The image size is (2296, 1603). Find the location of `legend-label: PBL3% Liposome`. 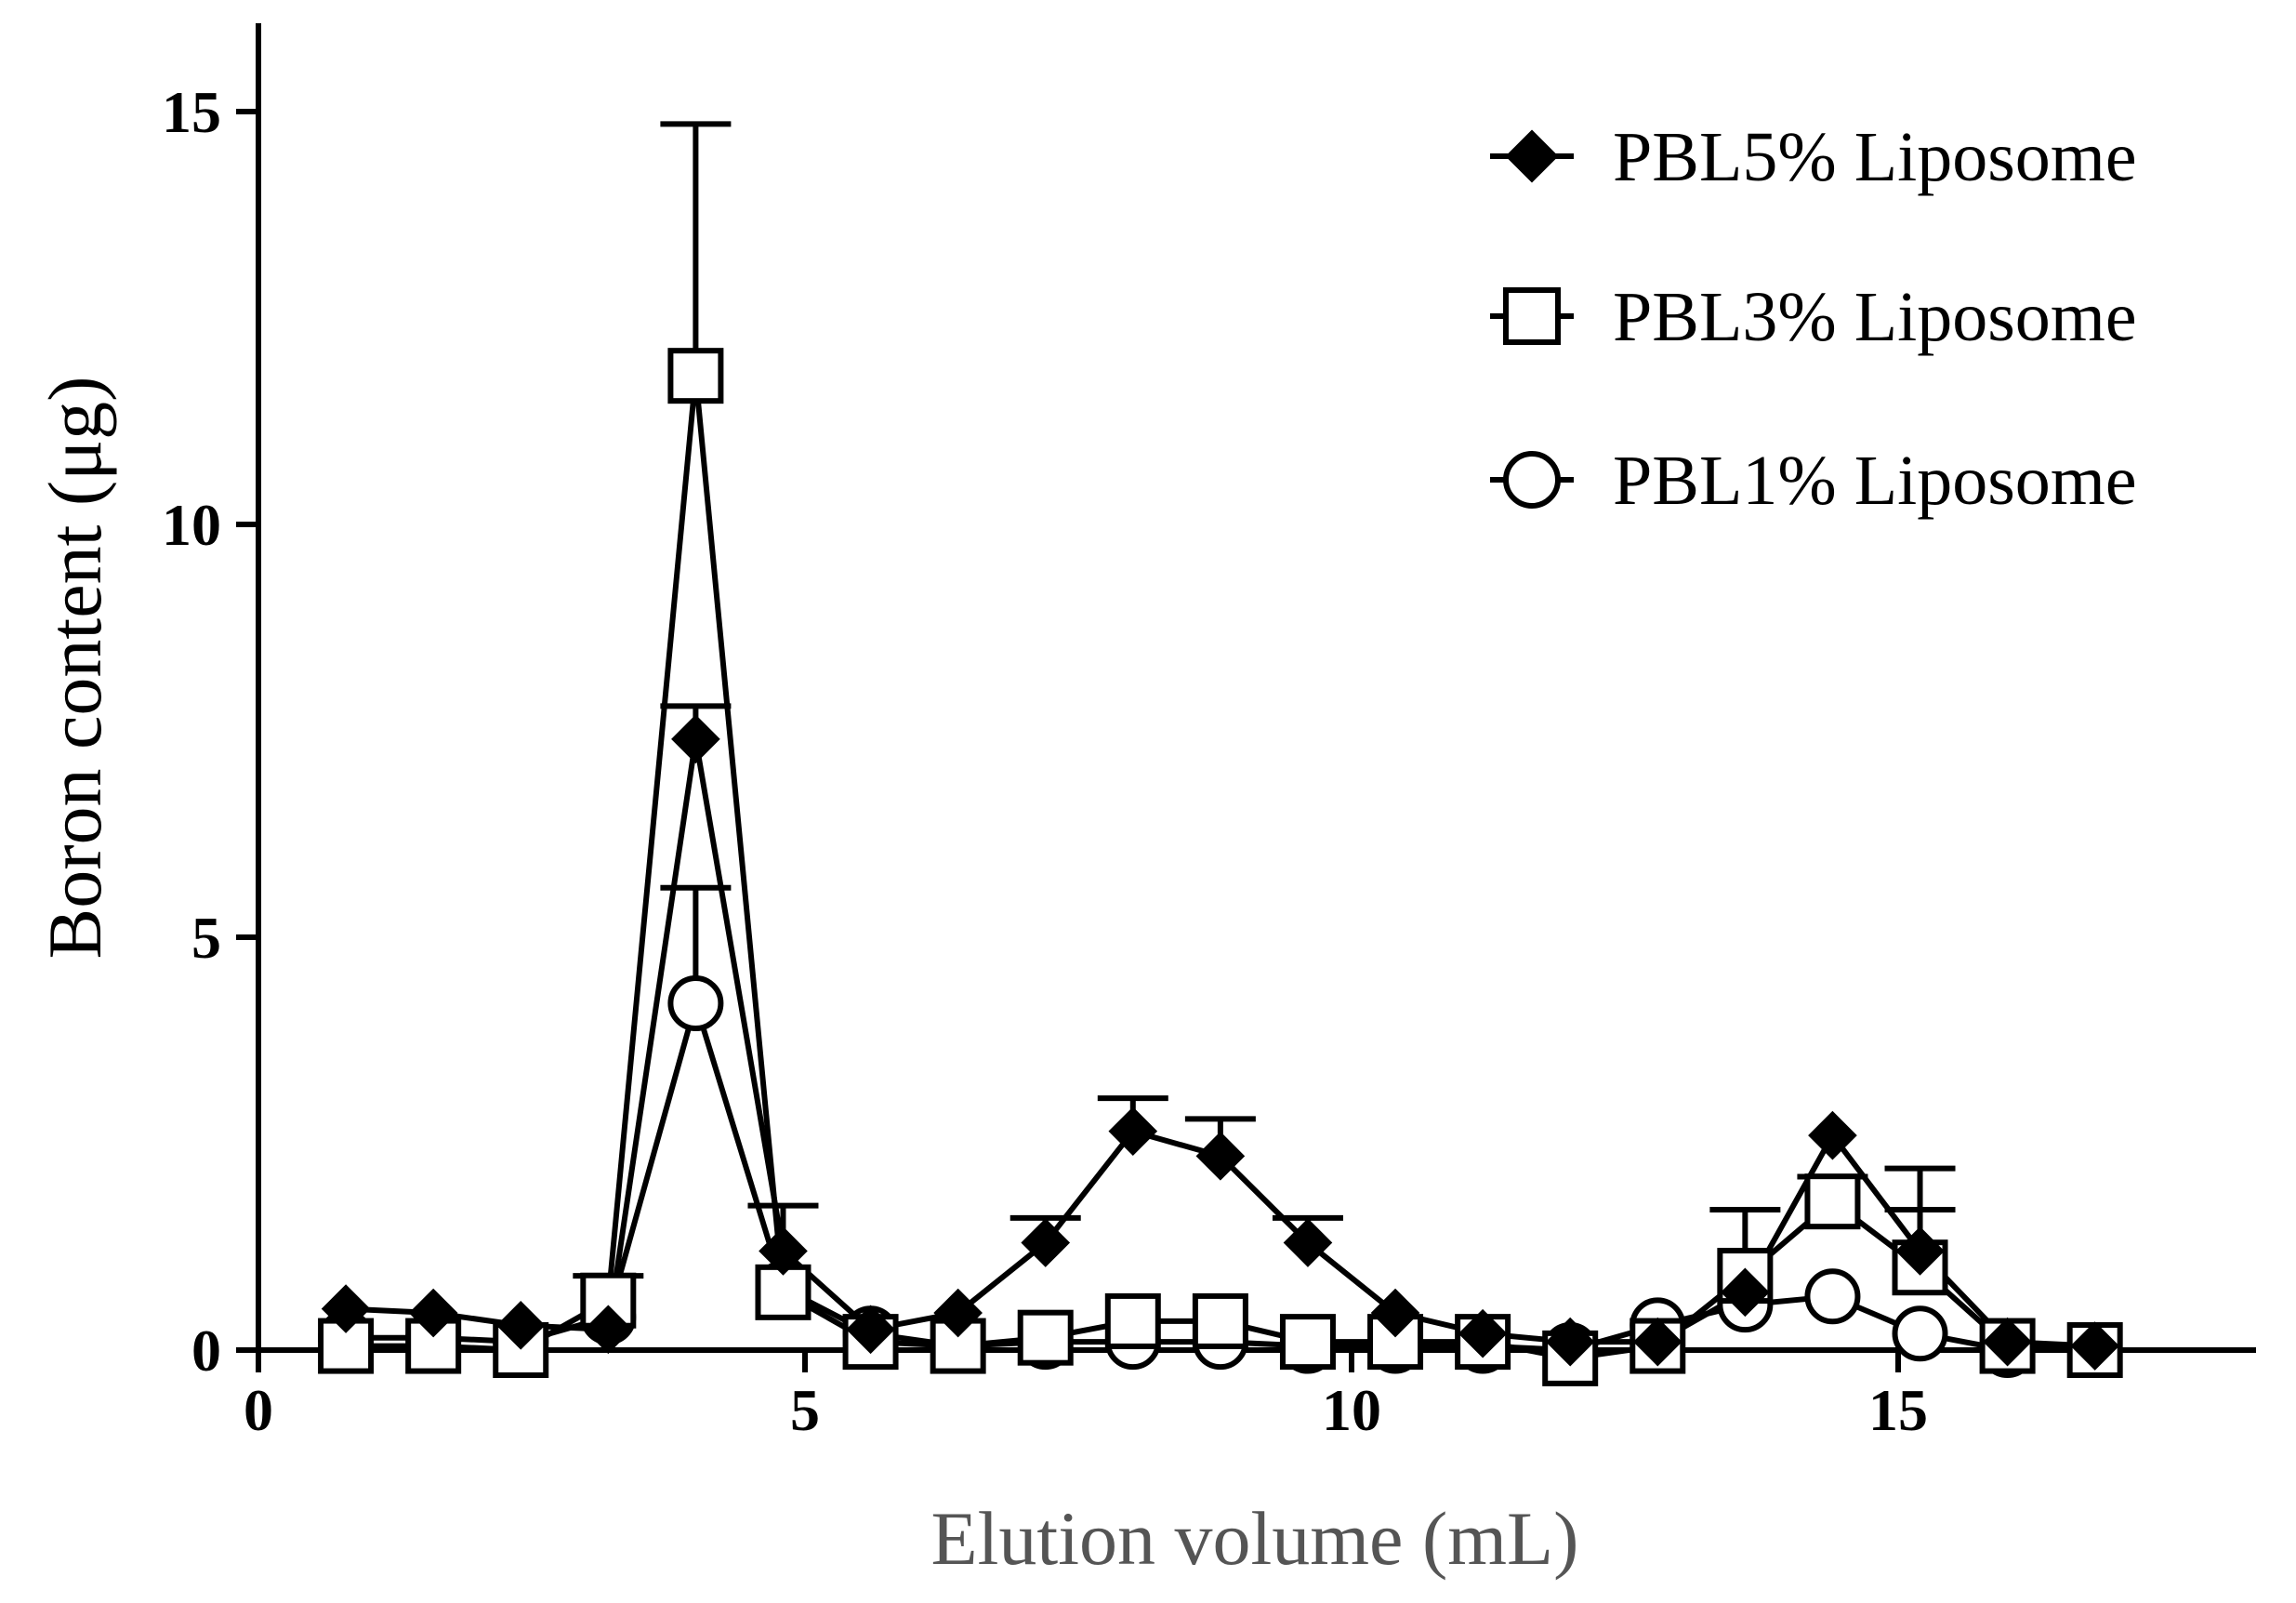

legend-label: PBL3% Liposome is located at coordinates (1875, 317).